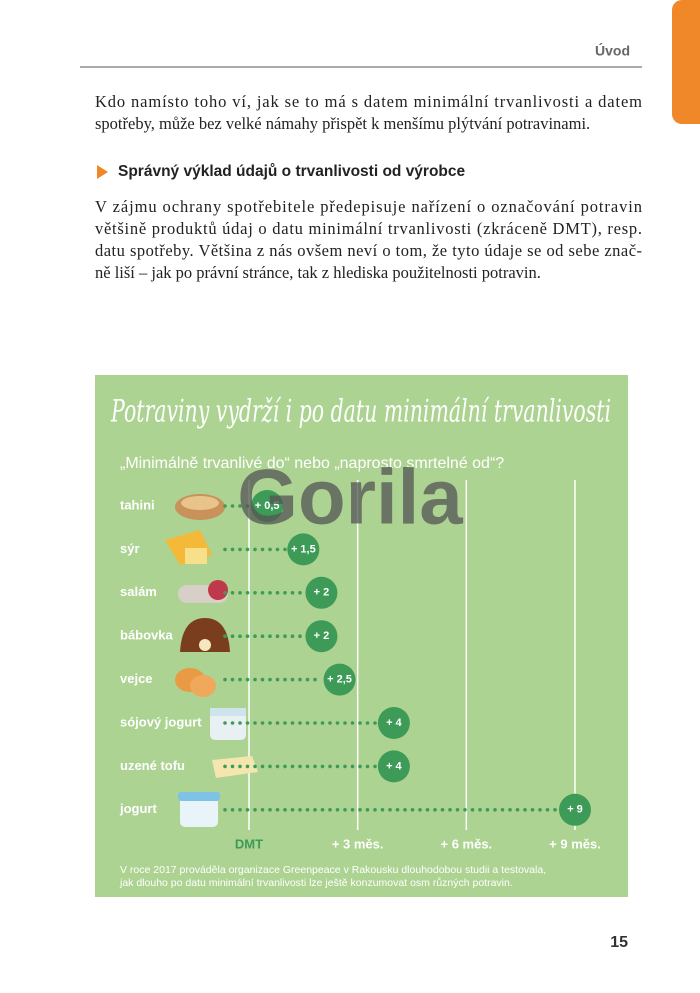  I want to click on watermark: Gorila, so click(350, 497).